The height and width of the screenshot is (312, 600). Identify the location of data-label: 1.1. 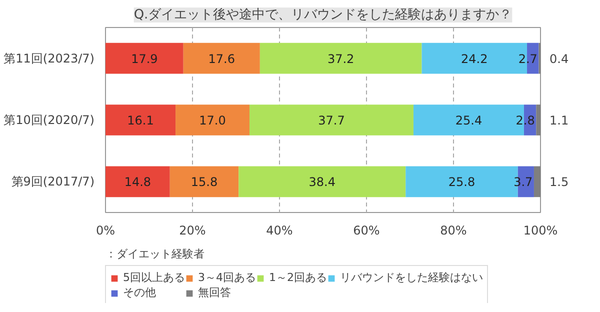
(559, 121).